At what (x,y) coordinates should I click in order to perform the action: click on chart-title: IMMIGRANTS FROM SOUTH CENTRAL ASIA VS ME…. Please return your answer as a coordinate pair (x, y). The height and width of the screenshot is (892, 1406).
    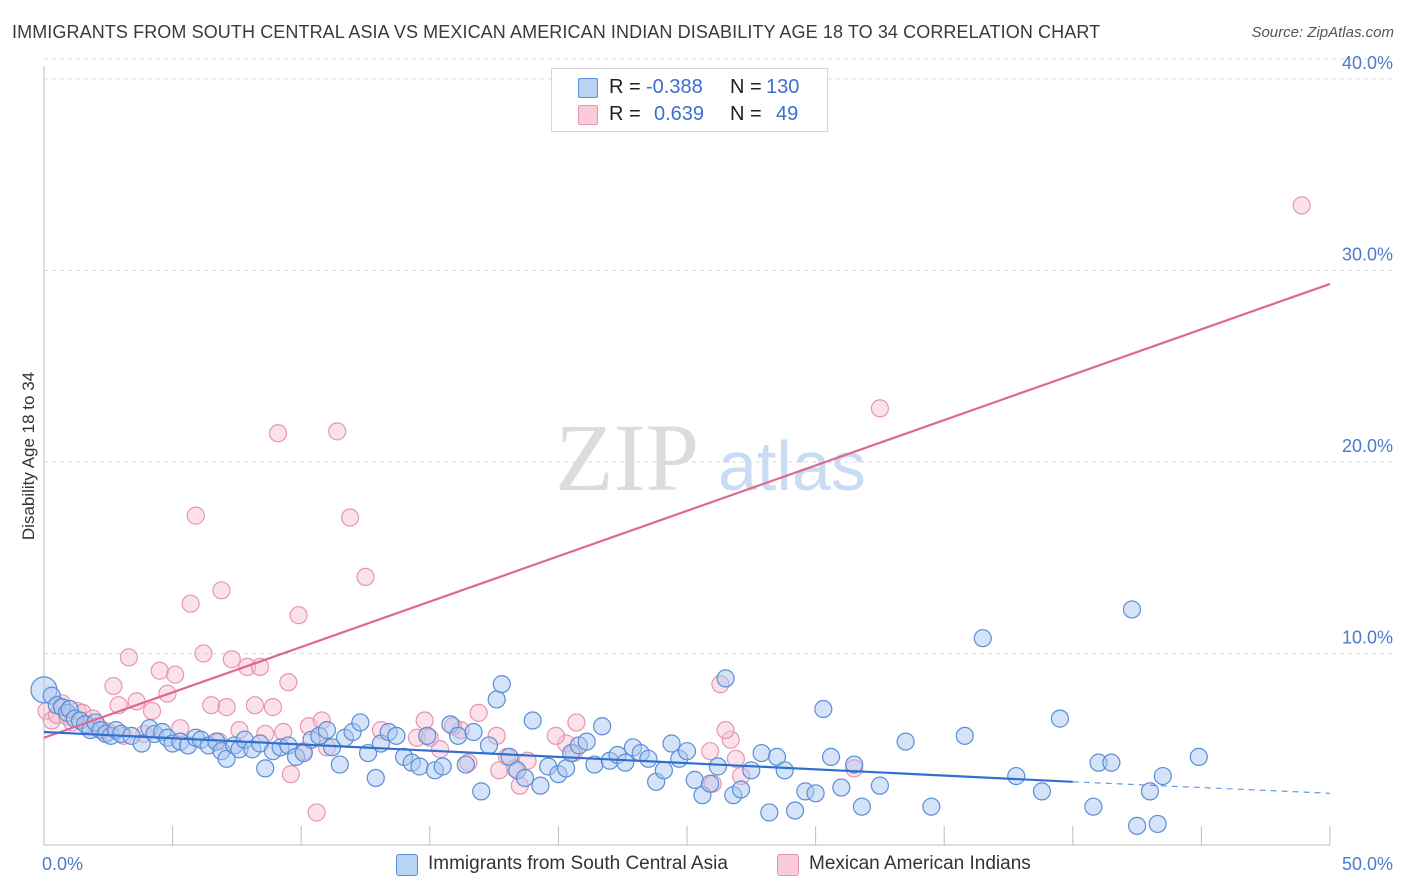
    Looking at the image, I should click on (556, 32).